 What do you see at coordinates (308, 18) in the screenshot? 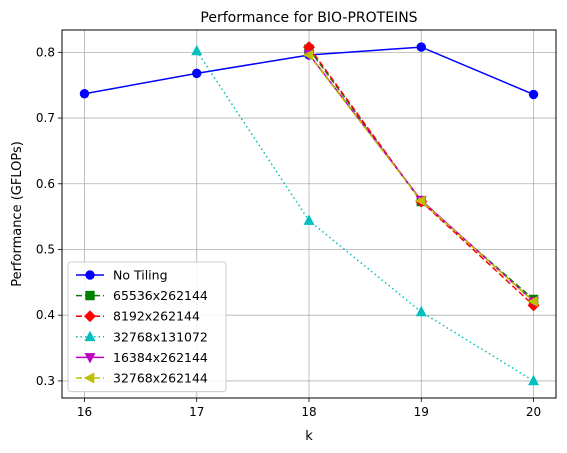
I see `chart-title: Performance for BIO-PROTEINS` at bounding box center [308, 18].